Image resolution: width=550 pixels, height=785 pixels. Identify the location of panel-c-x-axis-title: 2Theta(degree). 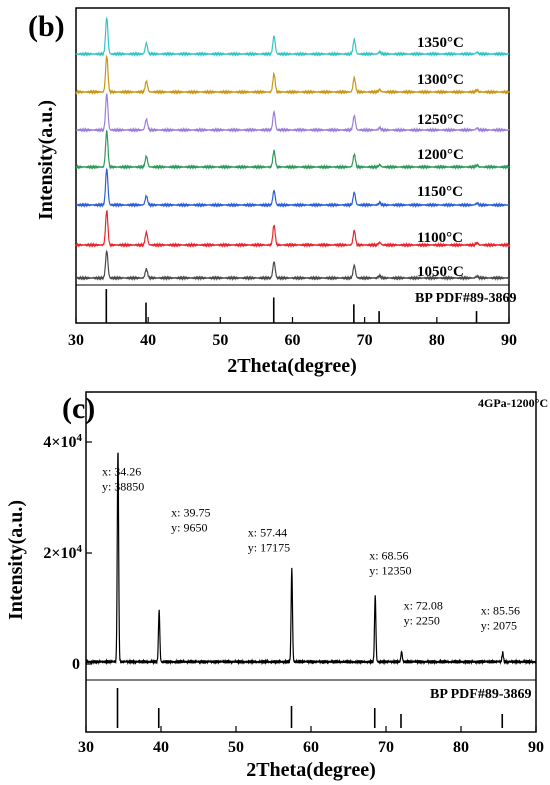
(311, 770).